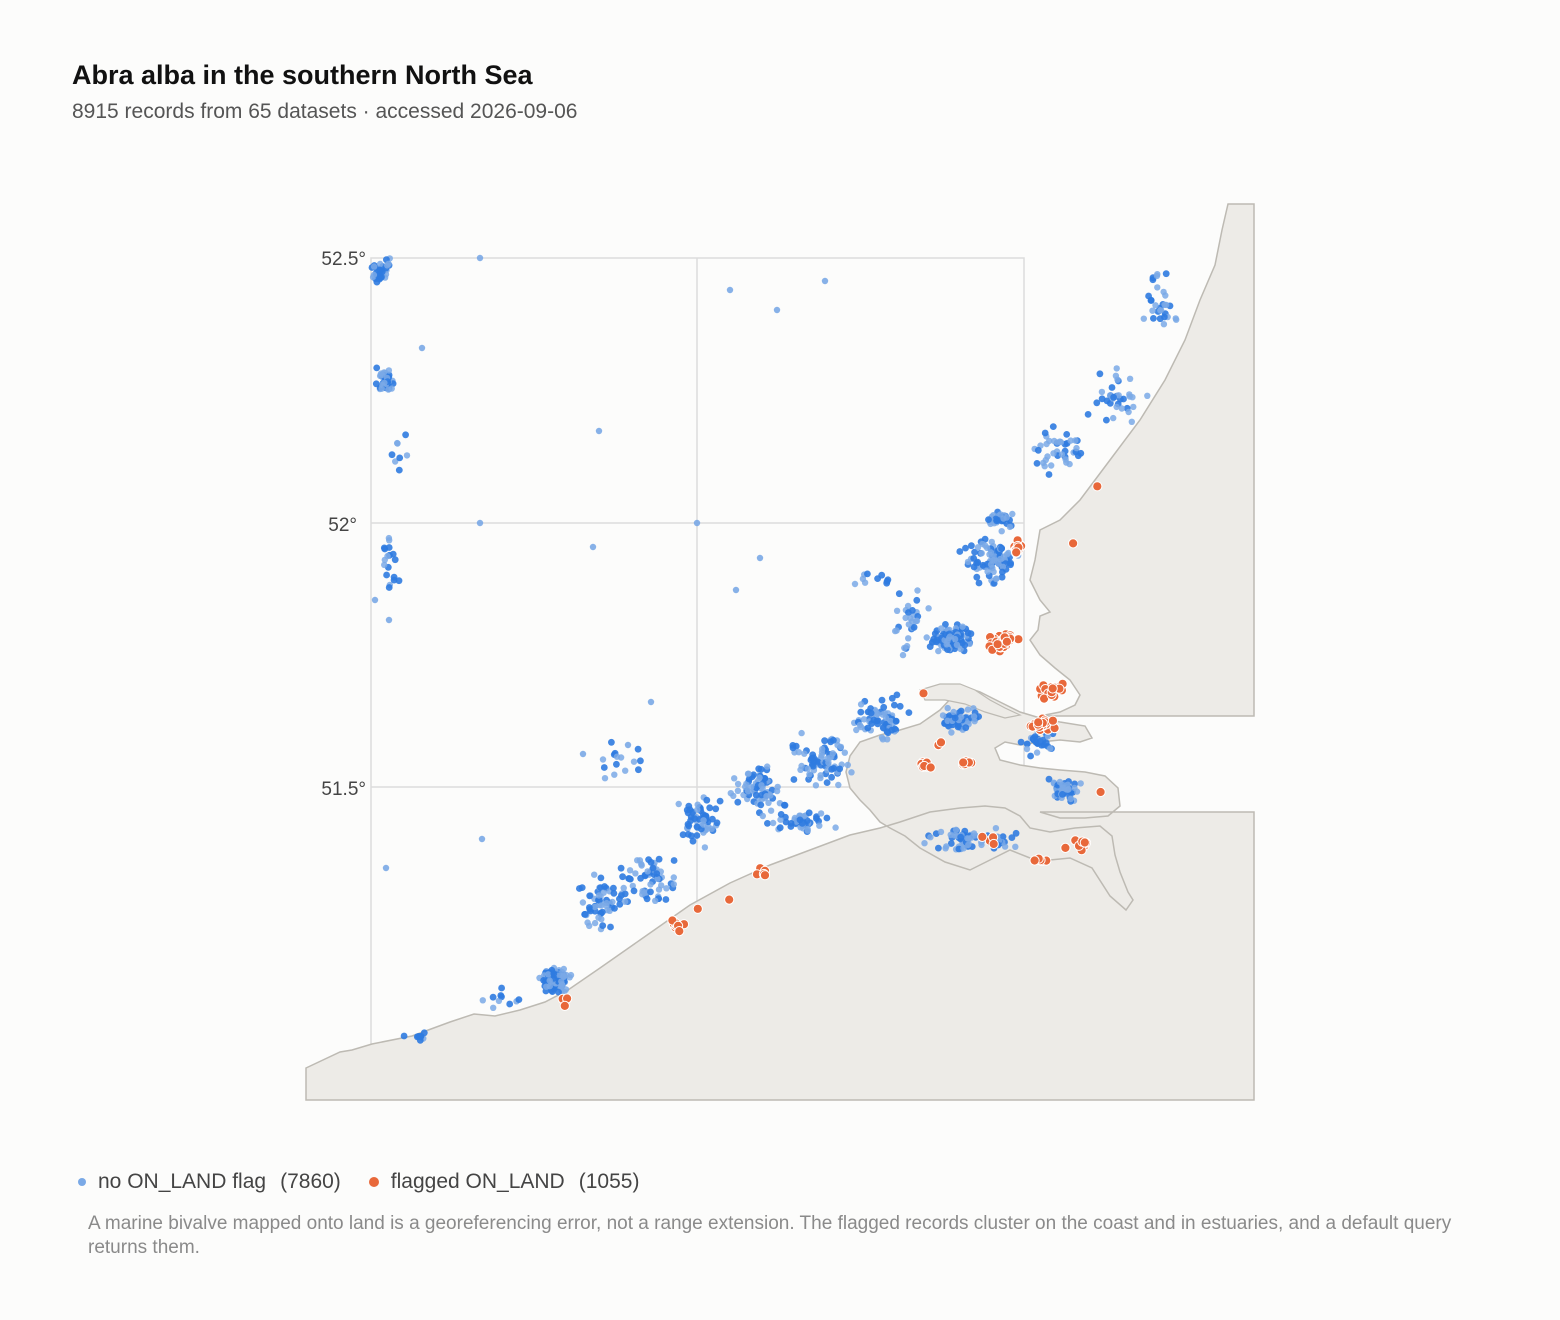  What do you see at coordinates (609, 1181) in the screenshot?
I see `legend-count-flagged: (1055)` at bounding box center [609, 1181].